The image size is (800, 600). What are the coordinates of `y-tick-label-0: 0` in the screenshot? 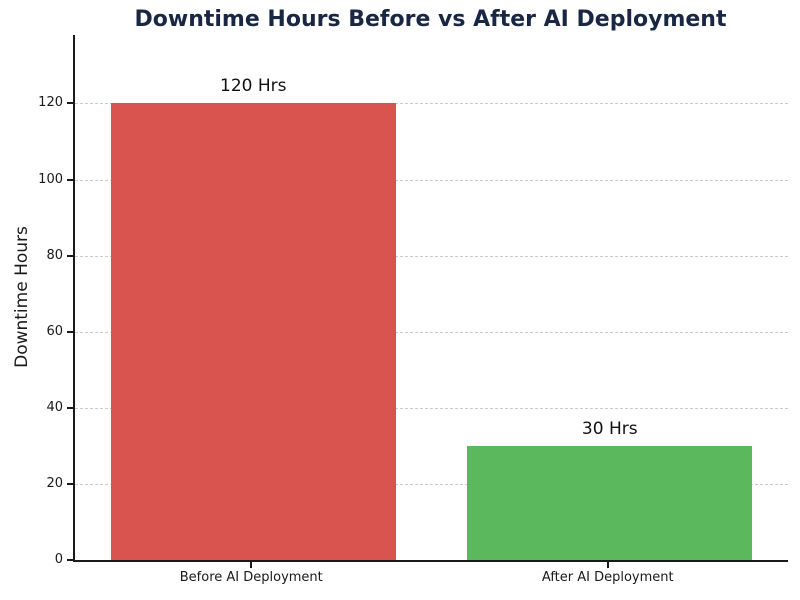 It's located at (58, 559).